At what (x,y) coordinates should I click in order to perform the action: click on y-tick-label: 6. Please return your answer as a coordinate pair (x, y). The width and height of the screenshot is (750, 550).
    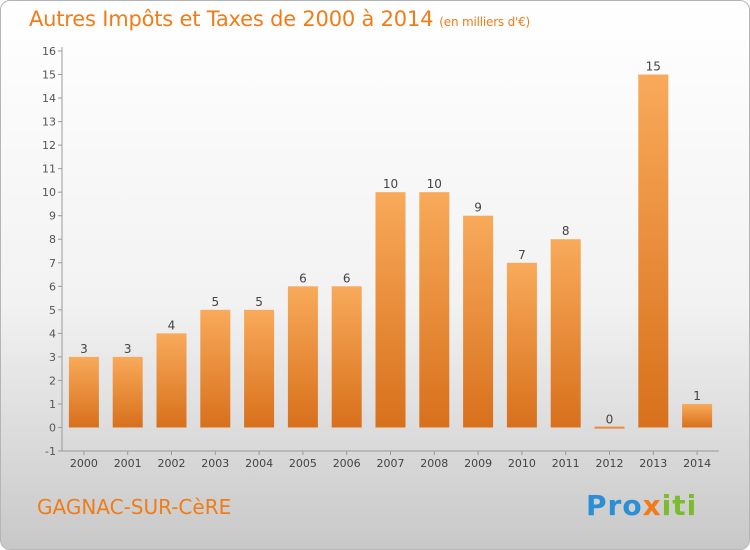
    Looking at the image, I should click on (52, 286).